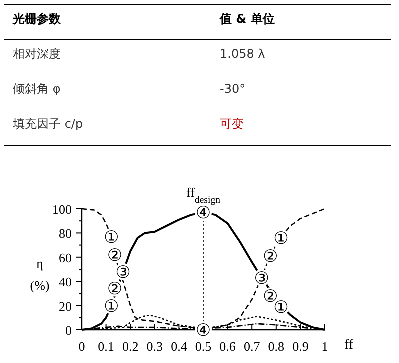  I want to click on x-tick-label: 1, so click(325, 346).